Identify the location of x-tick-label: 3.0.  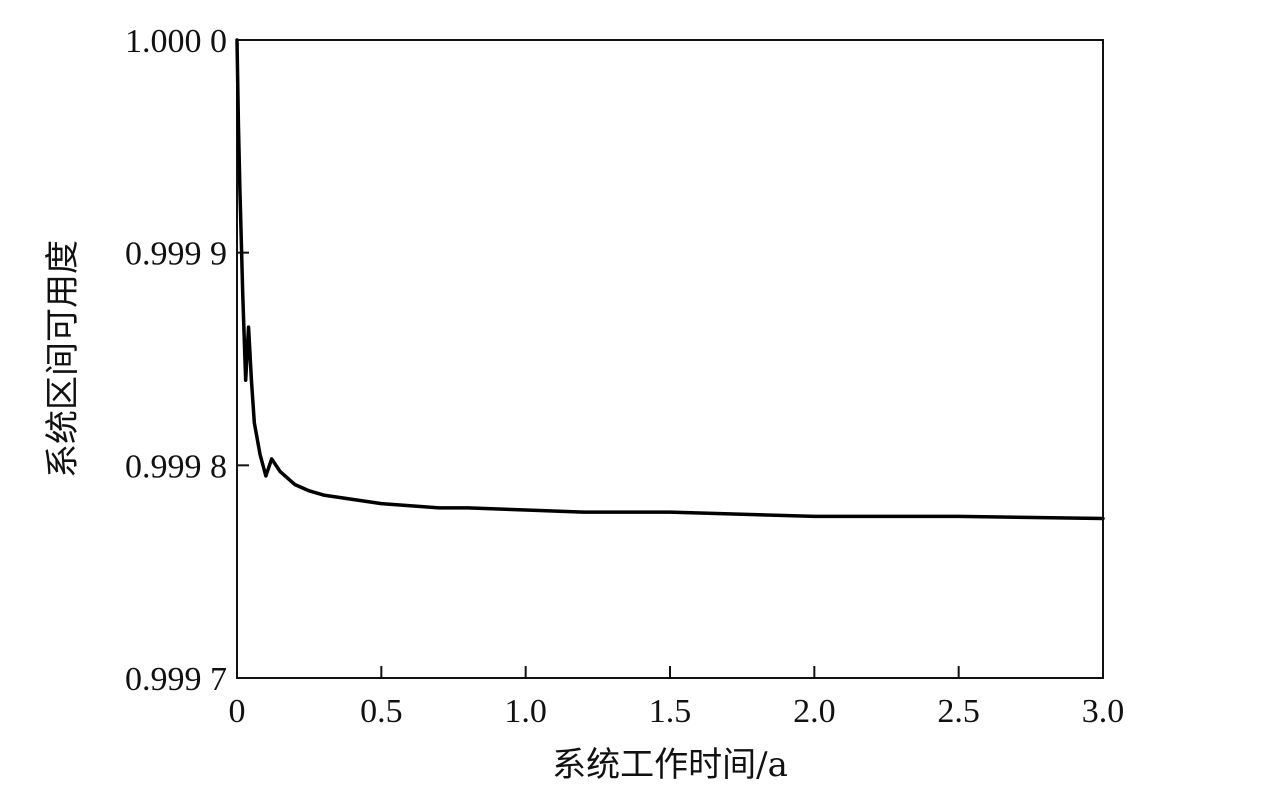
(1103, 711).